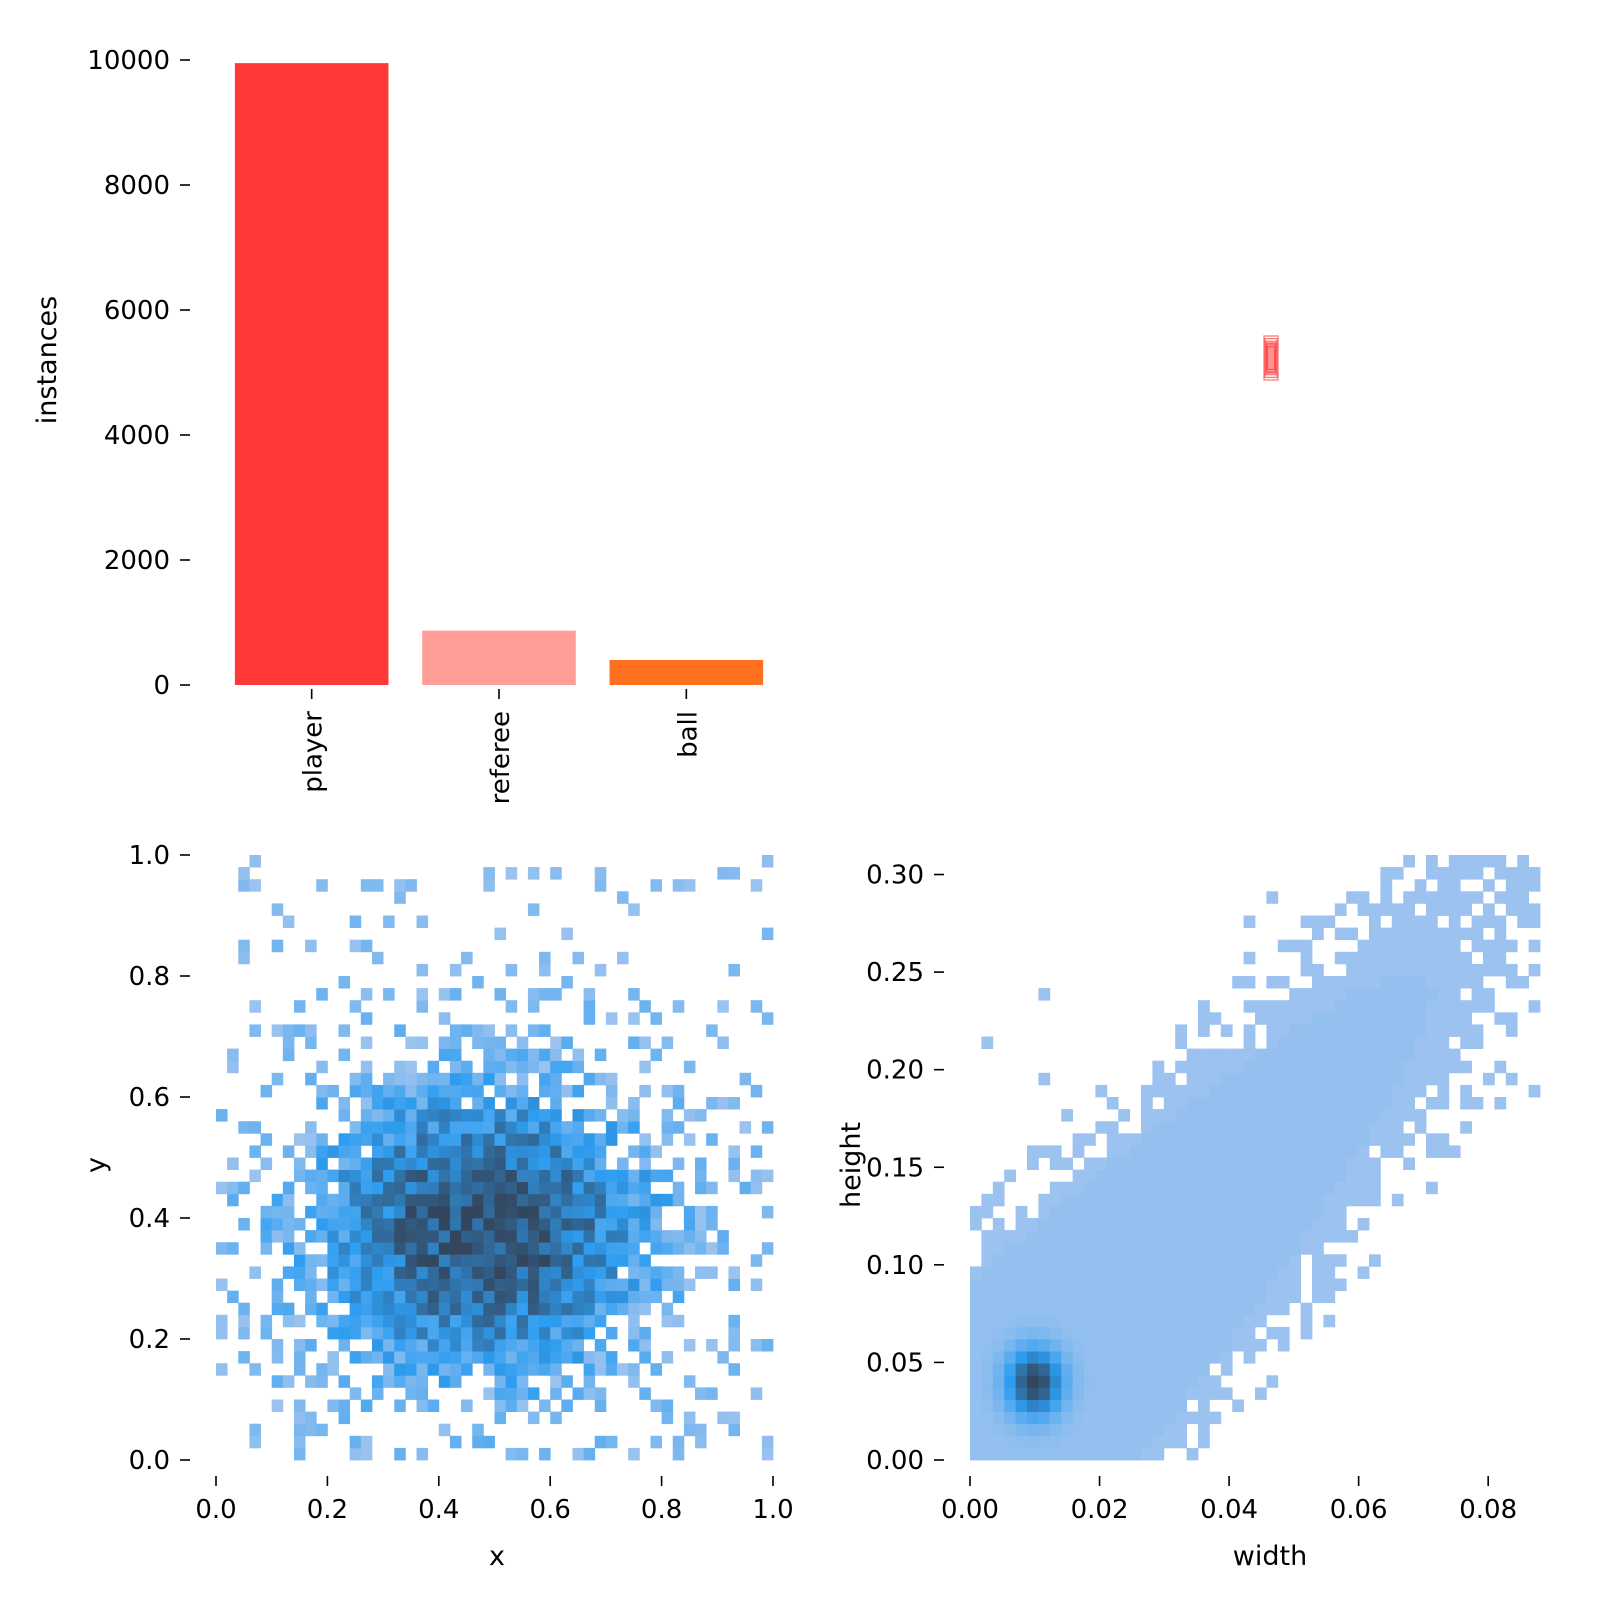 The image size is (1600, 1600). I want to click on ytick-label: 0.05, so click(895, 1363).